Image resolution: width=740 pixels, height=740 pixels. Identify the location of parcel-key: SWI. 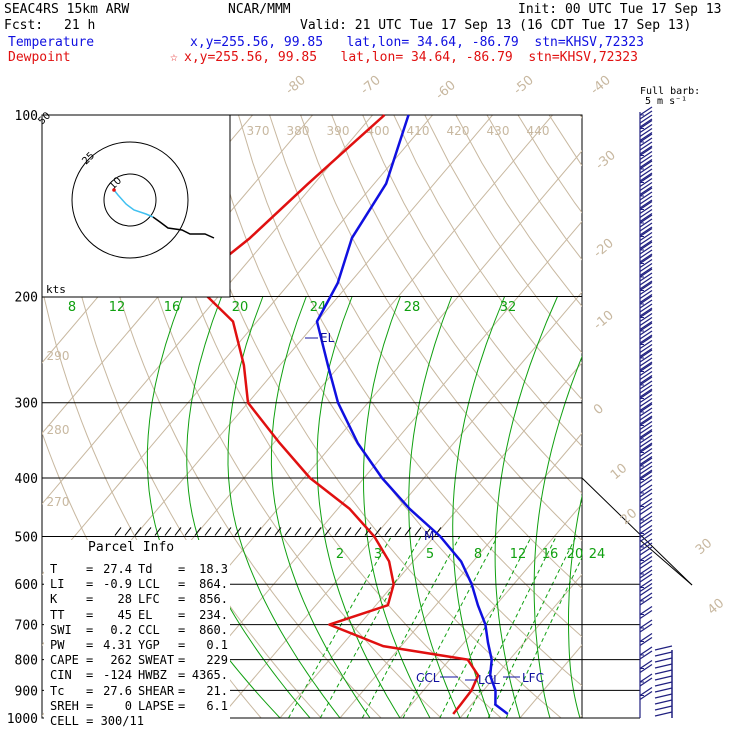
(61, 629).